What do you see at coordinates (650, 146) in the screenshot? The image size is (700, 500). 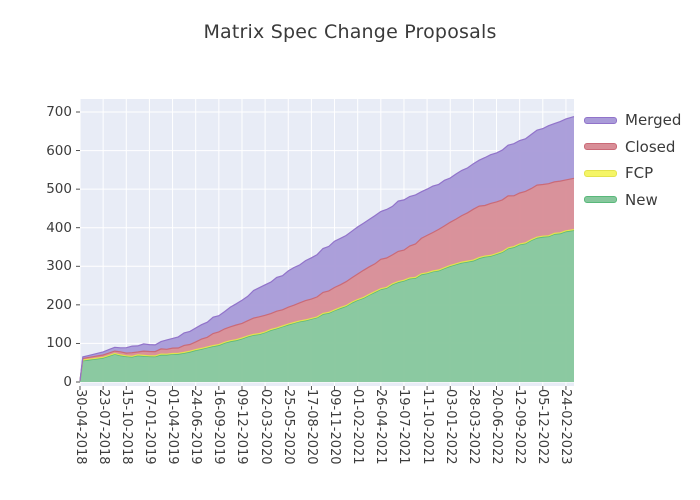 I see `legend-label-closed: Closed` at bounding box center [650, 146].